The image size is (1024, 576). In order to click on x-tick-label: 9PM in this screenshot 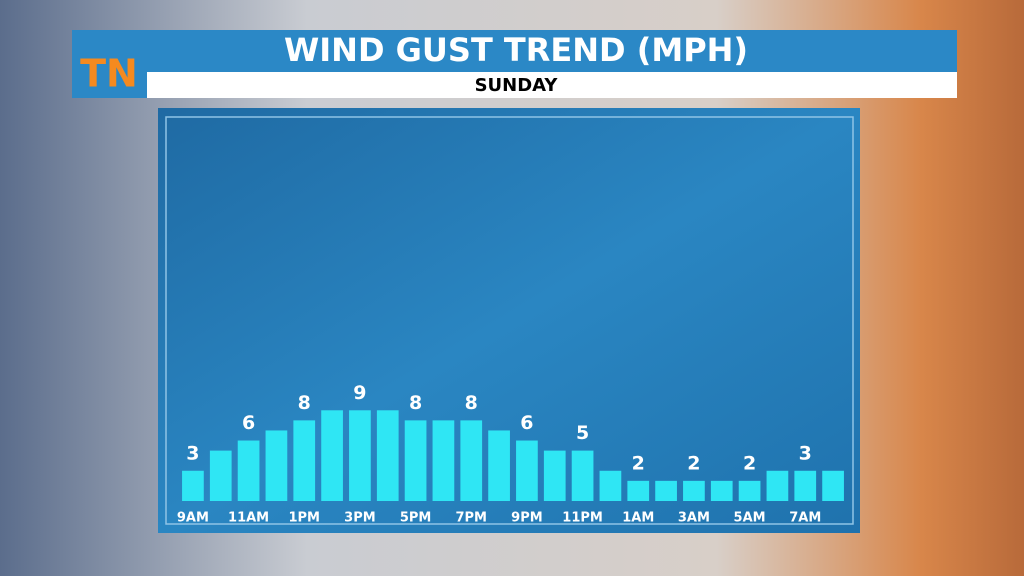, I will do `click(527, 518)`.